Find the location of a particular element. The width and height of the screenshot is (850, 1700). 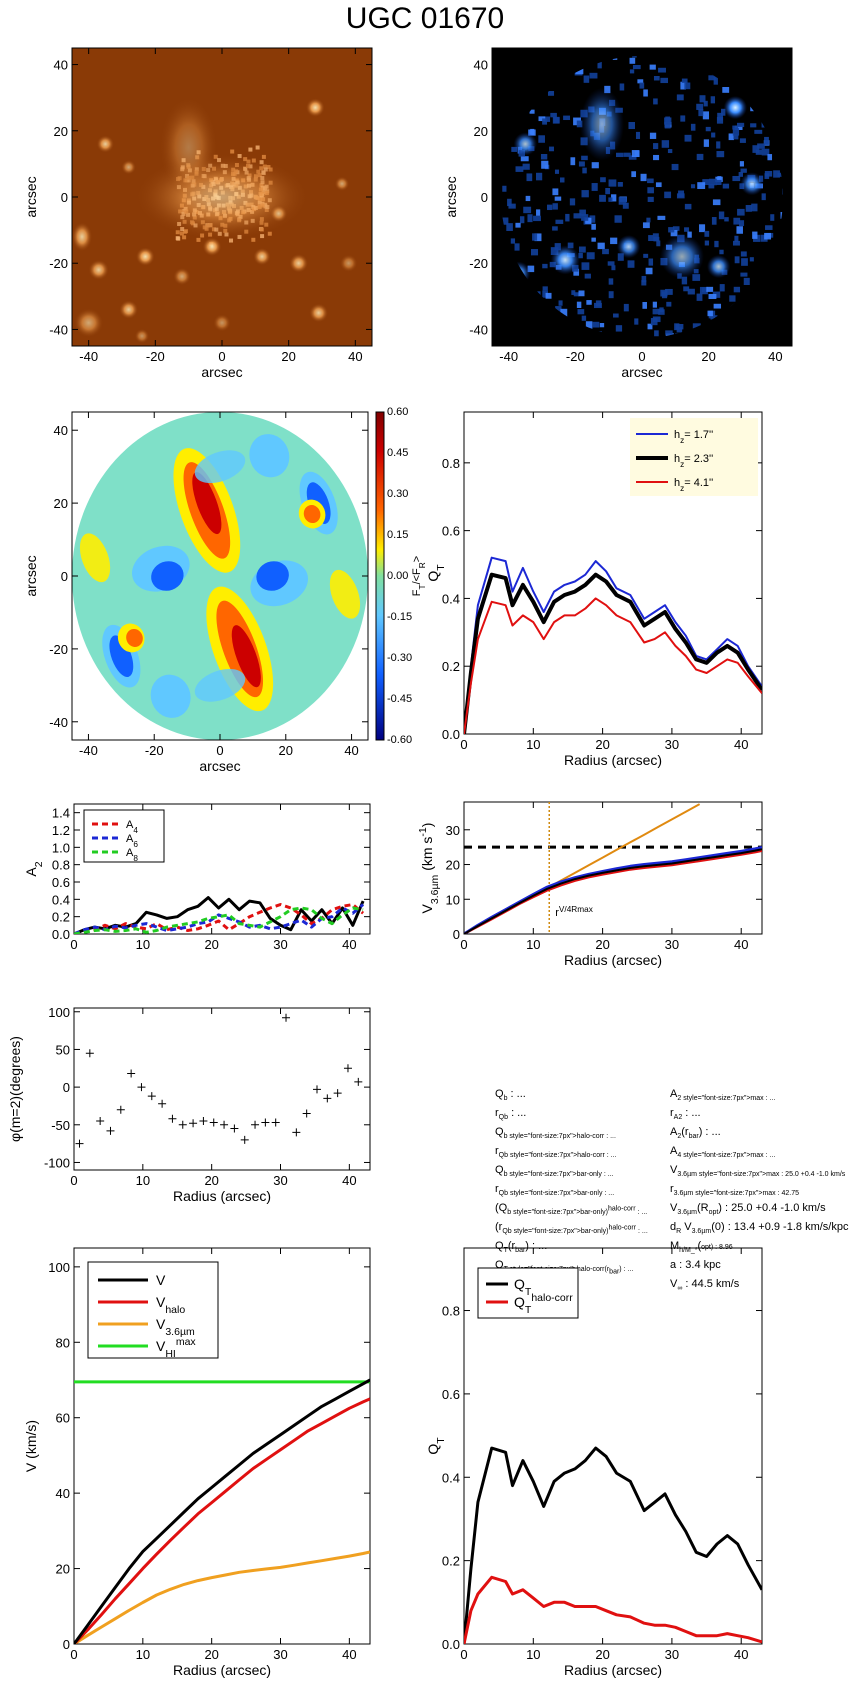

y-tick-label: 30 is located at coordinates (453, 830).